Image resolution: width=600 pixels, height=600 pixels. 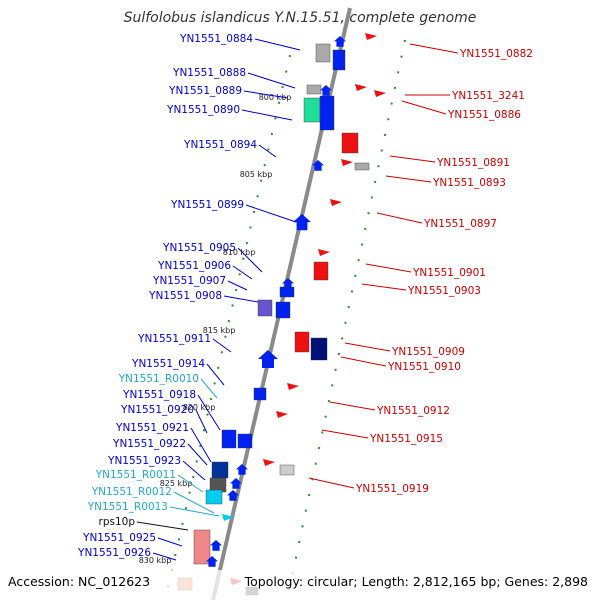 What do you see at coordinates (300, 585) in the screenshot?
I see `footer-backdrop` at bounding box center [300, 585].